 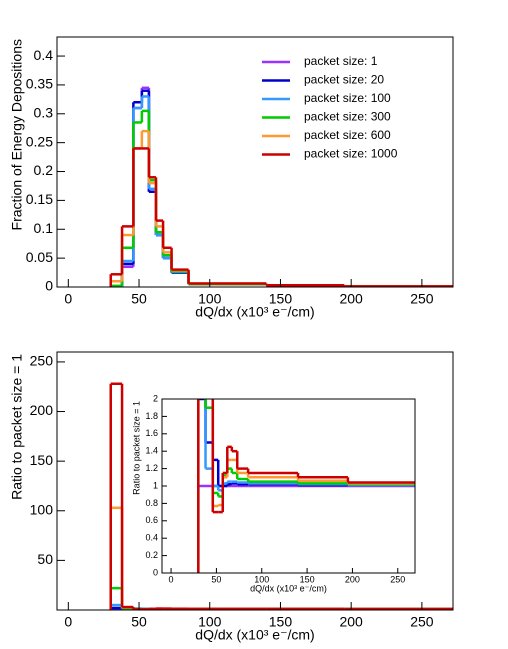 I want to click on y-tick-label: 250, so click(x=42, y=361).